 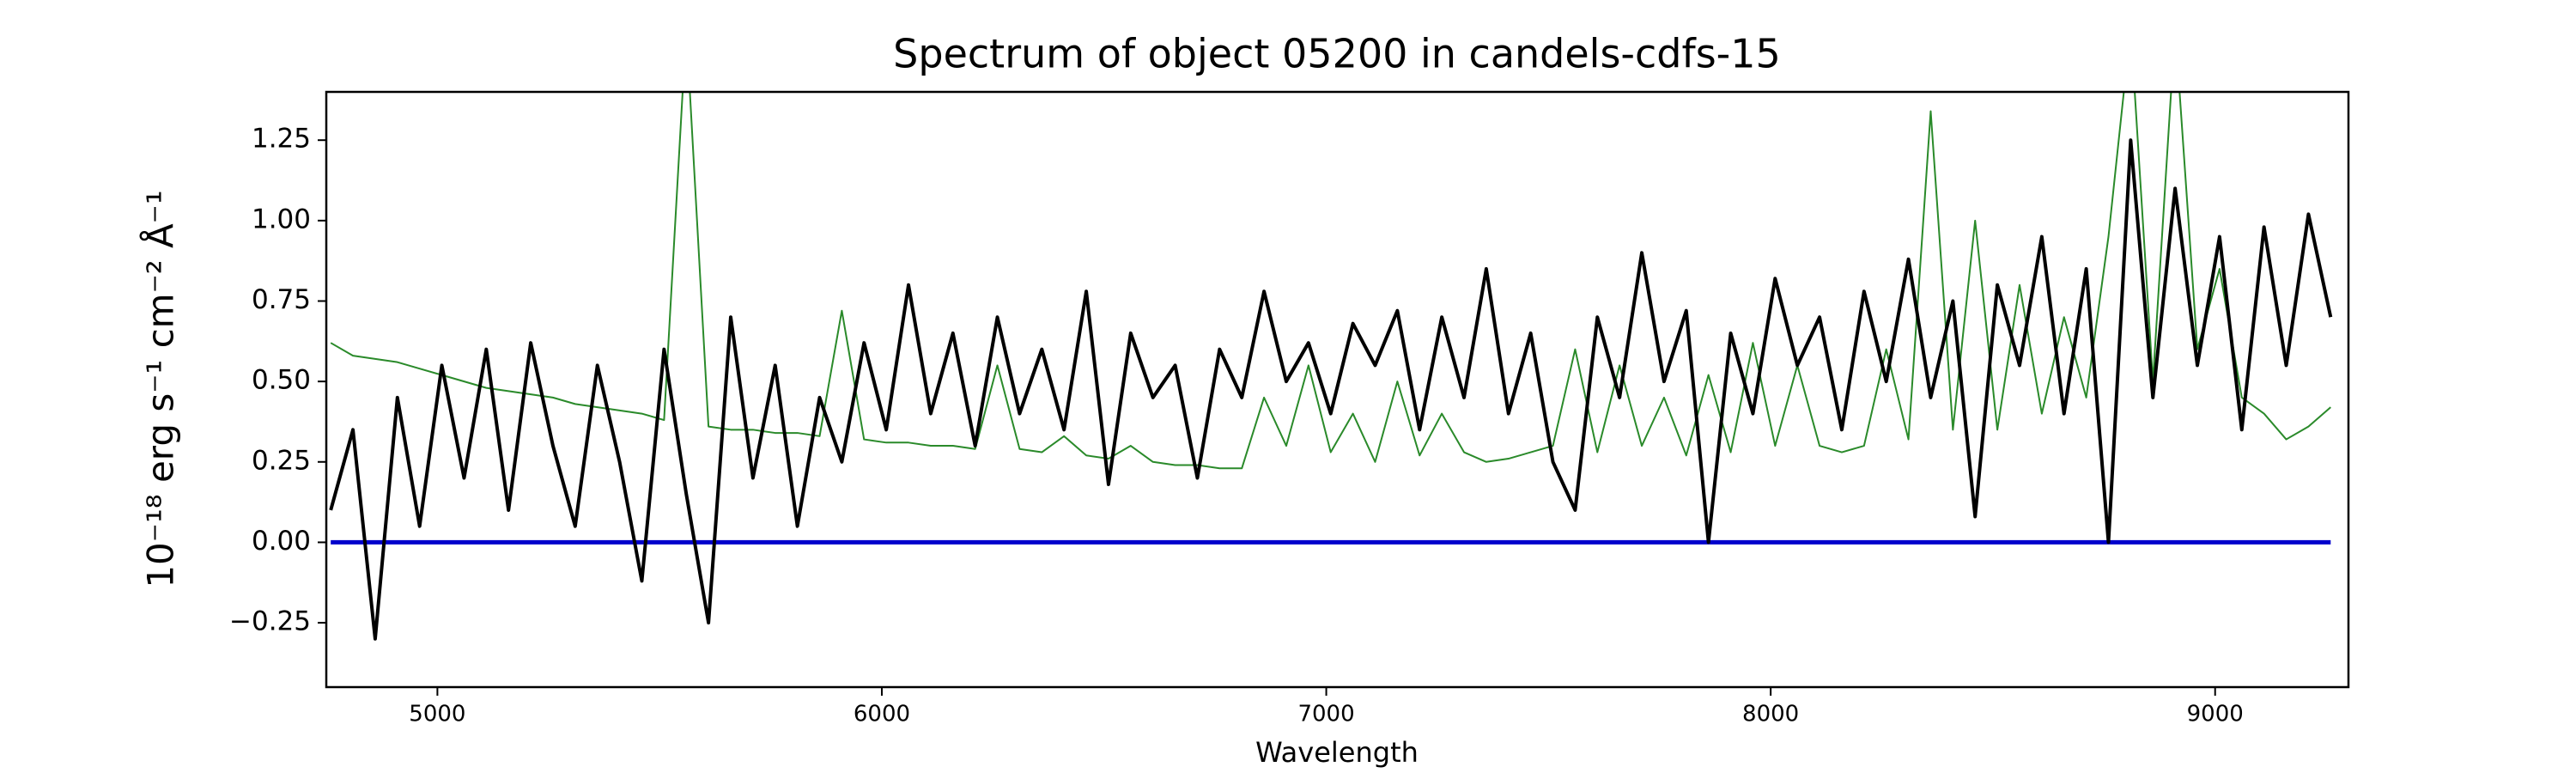 What do you see at coordinates (882, 714) in the screenshot?
I see `x-tick-label: 6000` at bounding box center [882, 714].